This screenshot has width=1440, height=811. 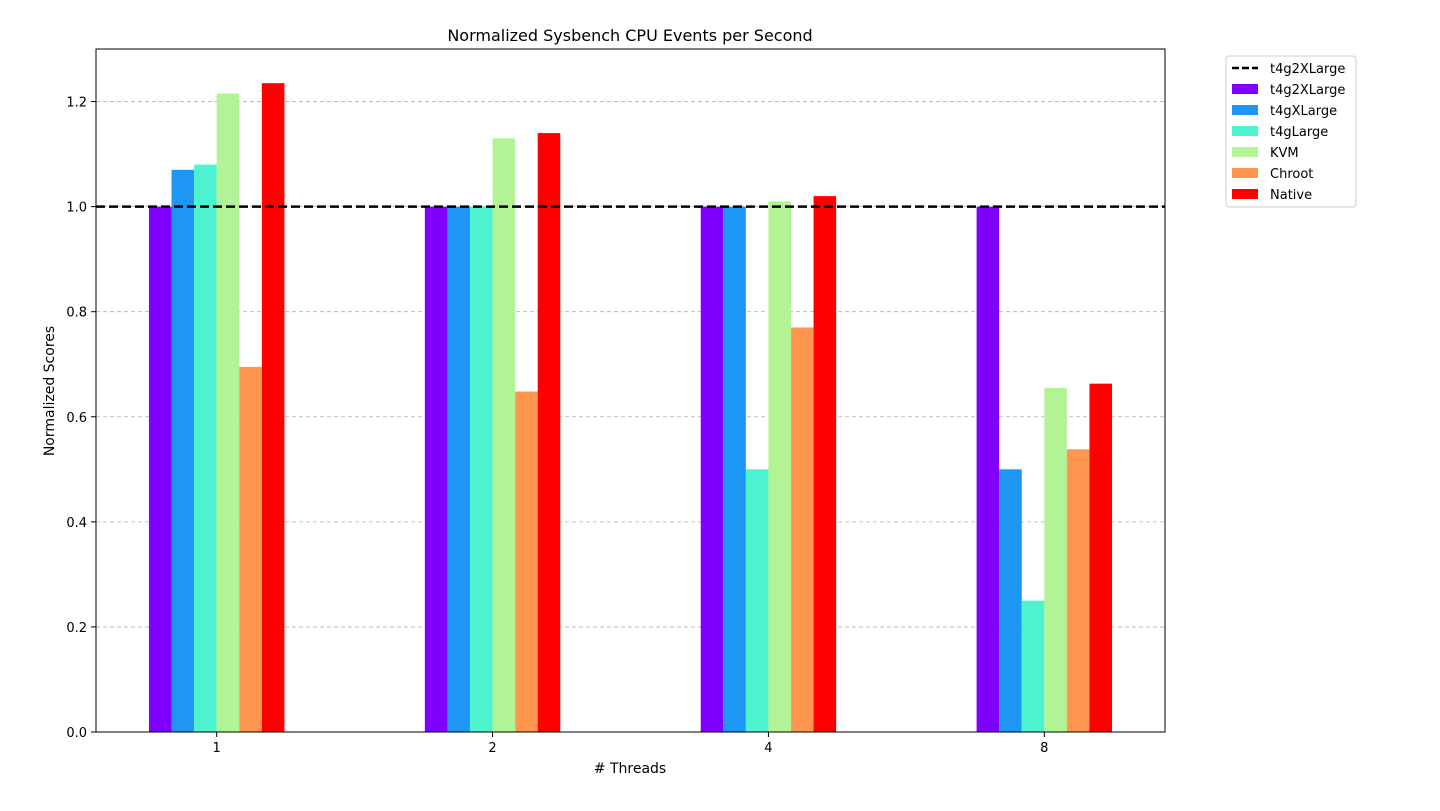 I want to click on y-axis: 0.0 0.2 0.4 0.6 0.8 1.0 1.2, so click(x=81, y=418).